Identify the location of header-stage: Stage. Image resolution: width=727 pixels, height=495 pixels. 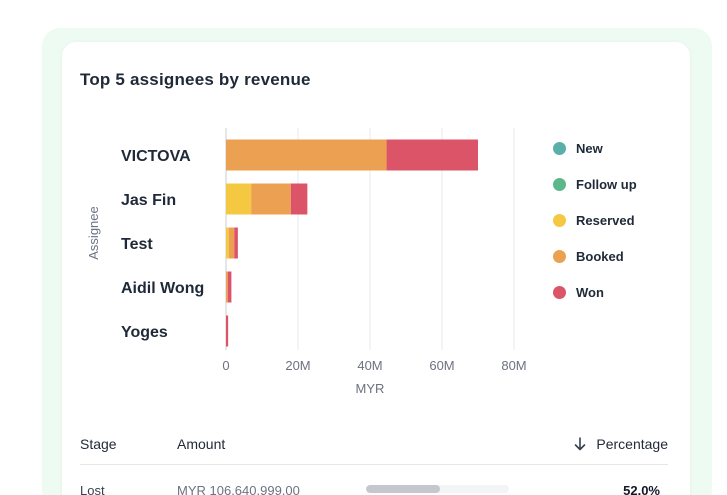
(98, 444).